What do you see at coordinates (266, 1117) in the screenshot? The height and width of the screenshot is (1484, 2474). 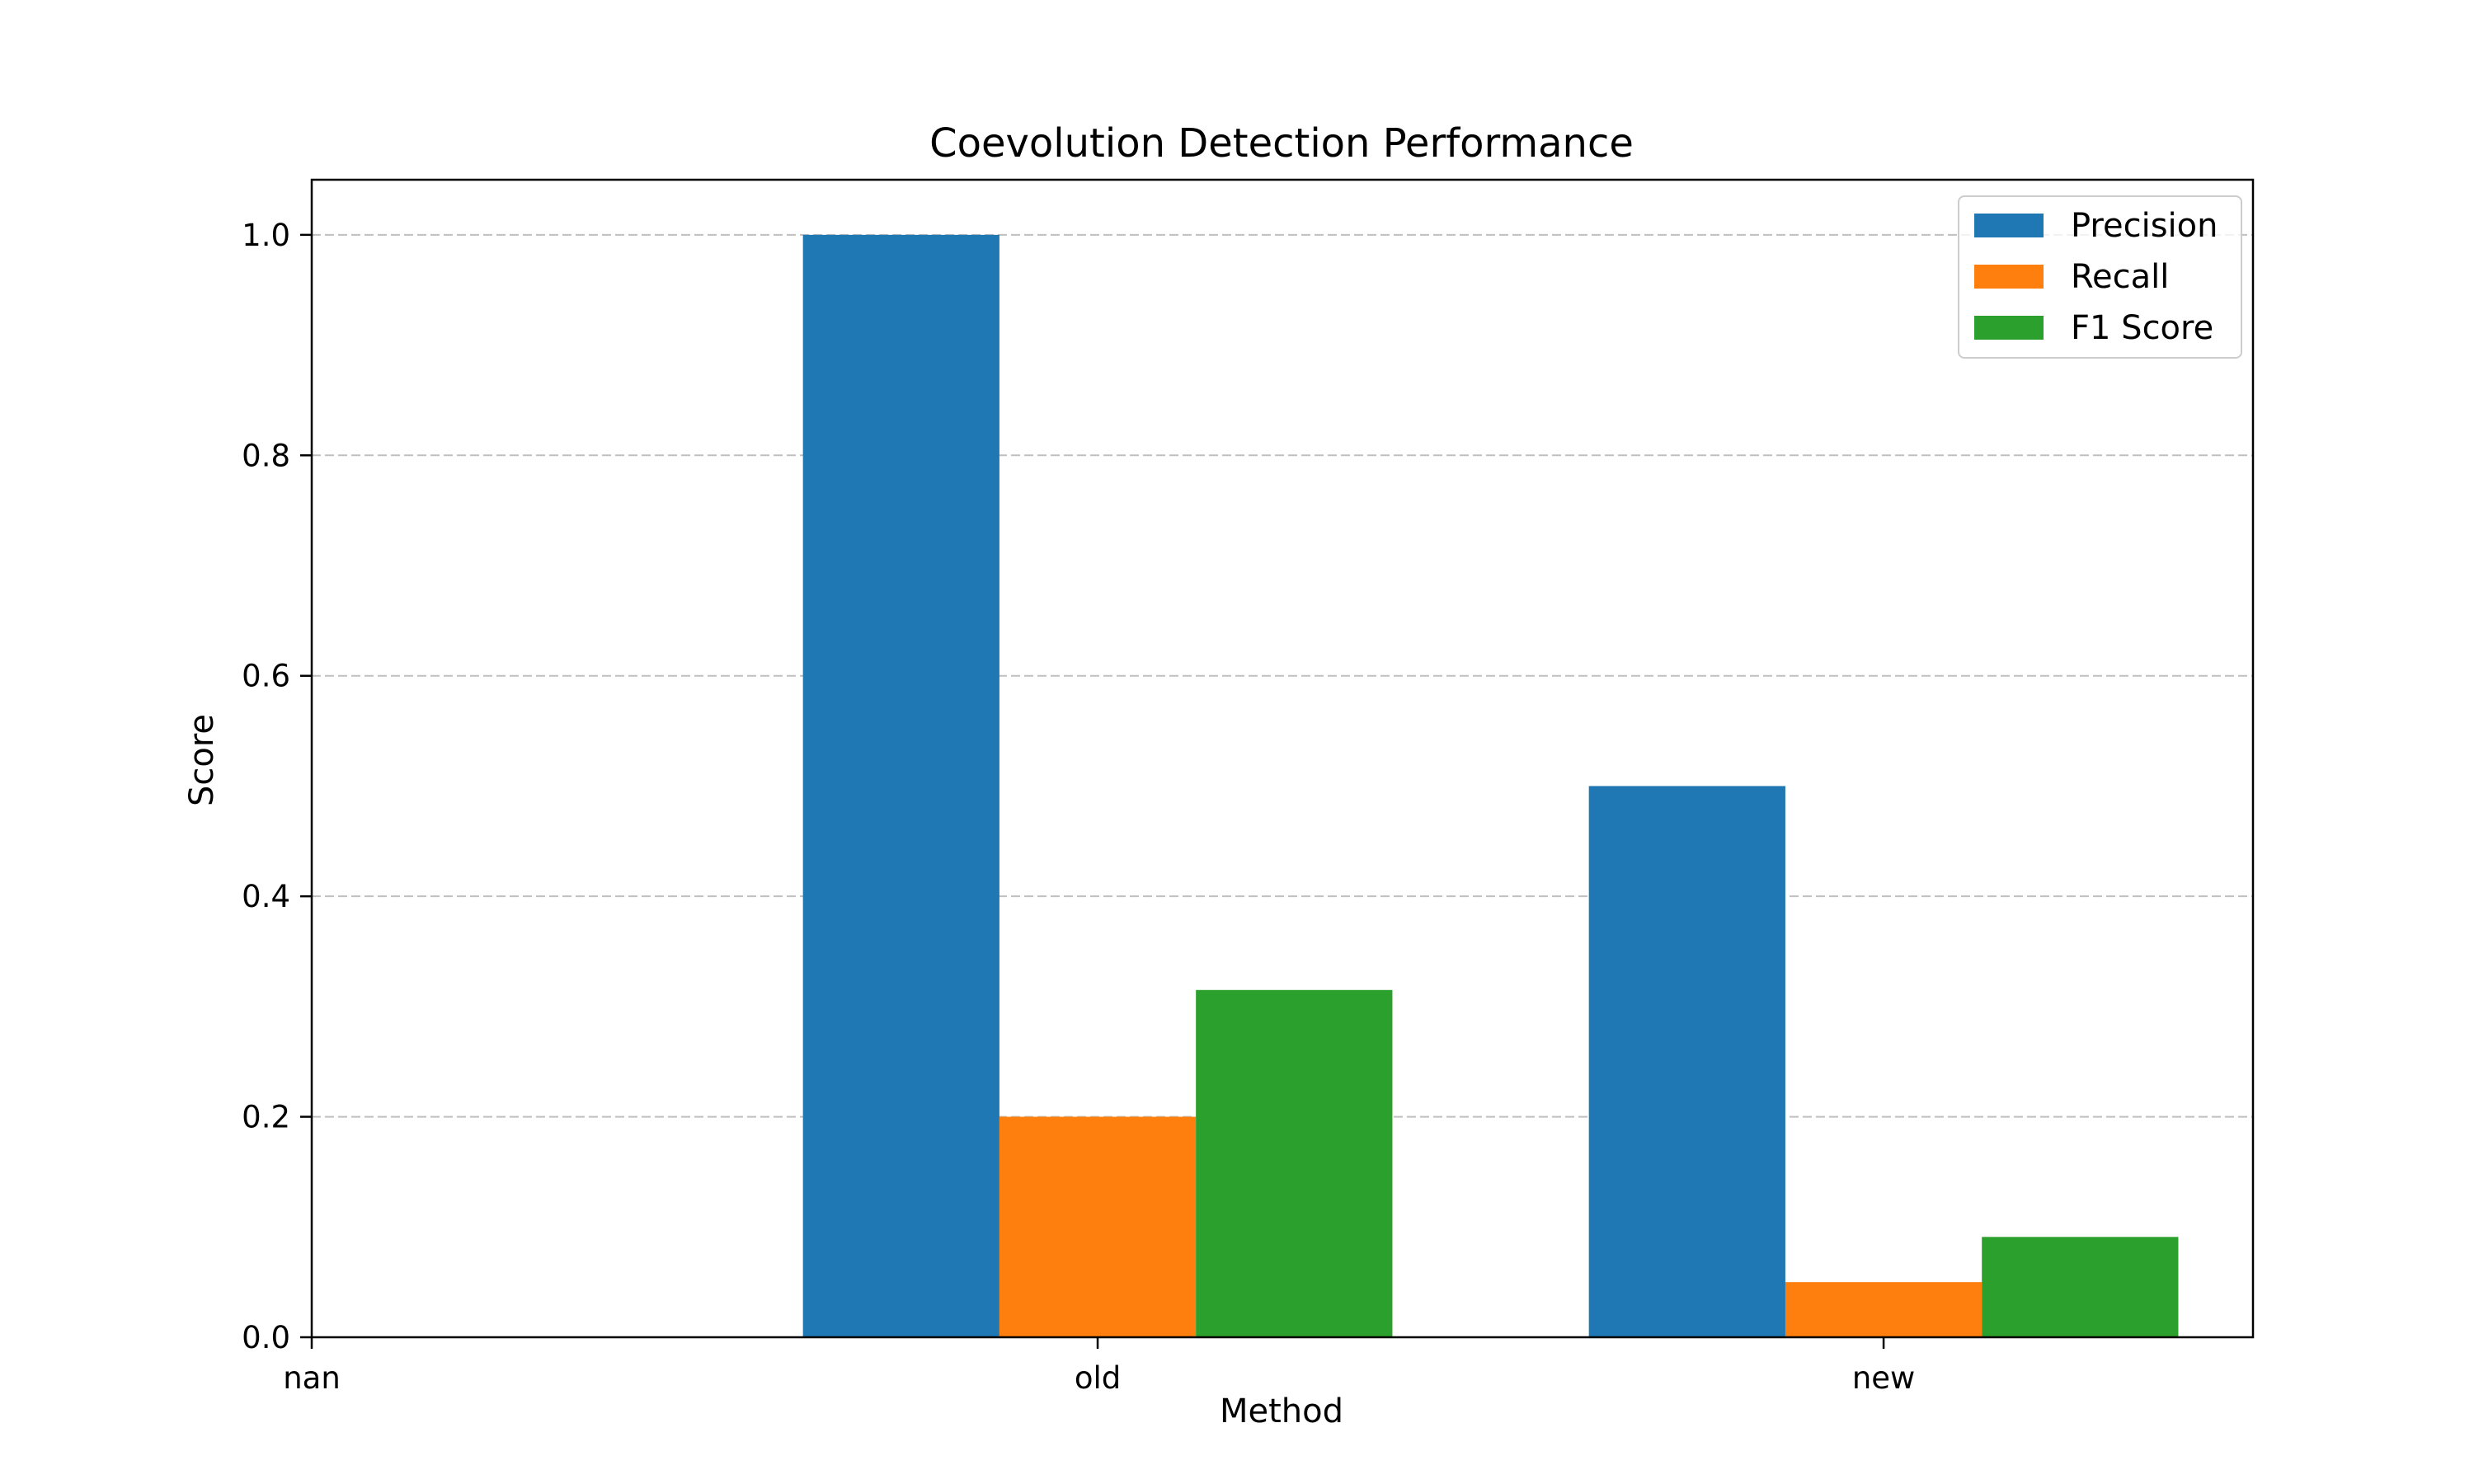 I see `y-tick-label: 0.2` at bounding box center [266, 1117].